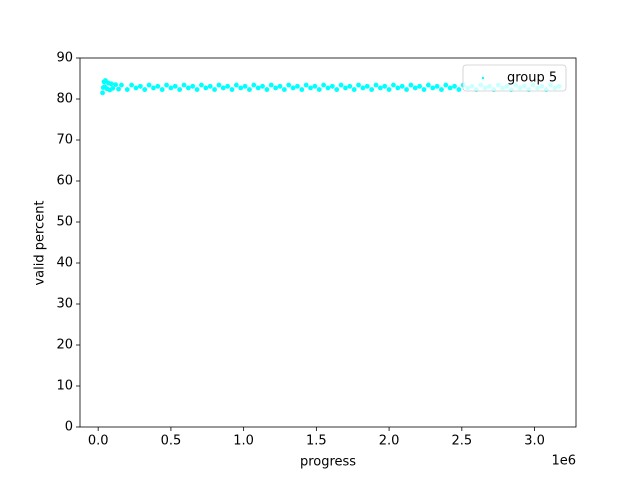 The height and width of the screenshot is (480, 640). I want to click on y-tick-label: 40, so click(64, 263).